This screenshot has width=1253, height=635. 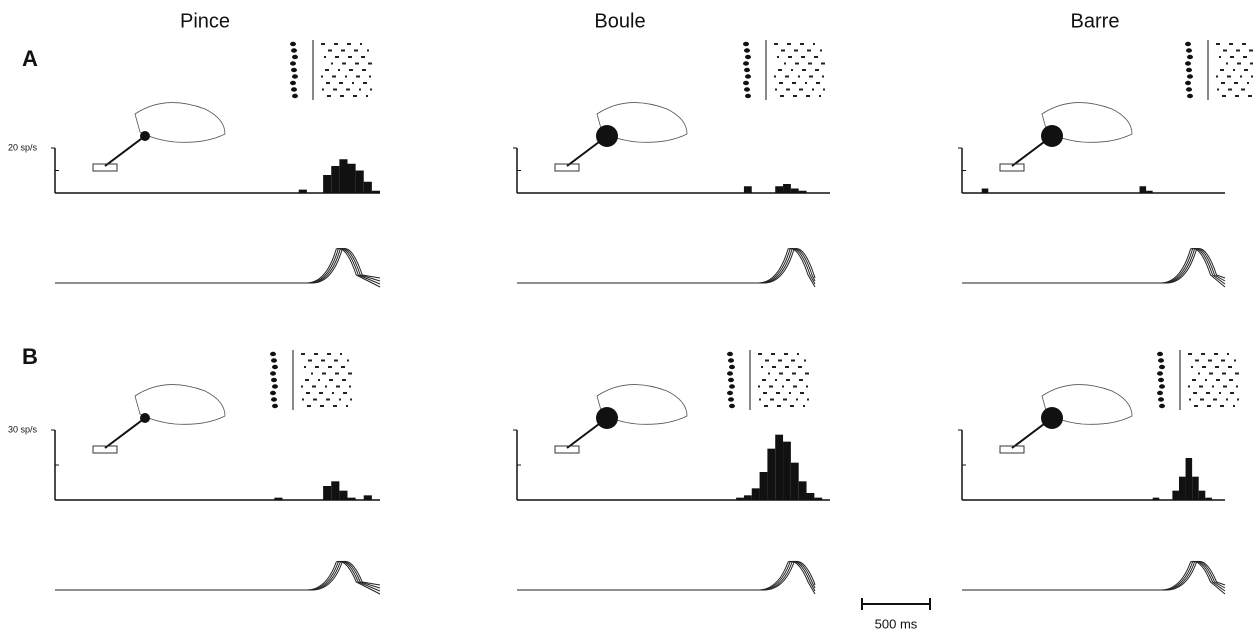 What do you see at coordinates (896, 623) in the screenshot?
I see `time-scale-label: 500 ms` at bounding box center [896, 623].